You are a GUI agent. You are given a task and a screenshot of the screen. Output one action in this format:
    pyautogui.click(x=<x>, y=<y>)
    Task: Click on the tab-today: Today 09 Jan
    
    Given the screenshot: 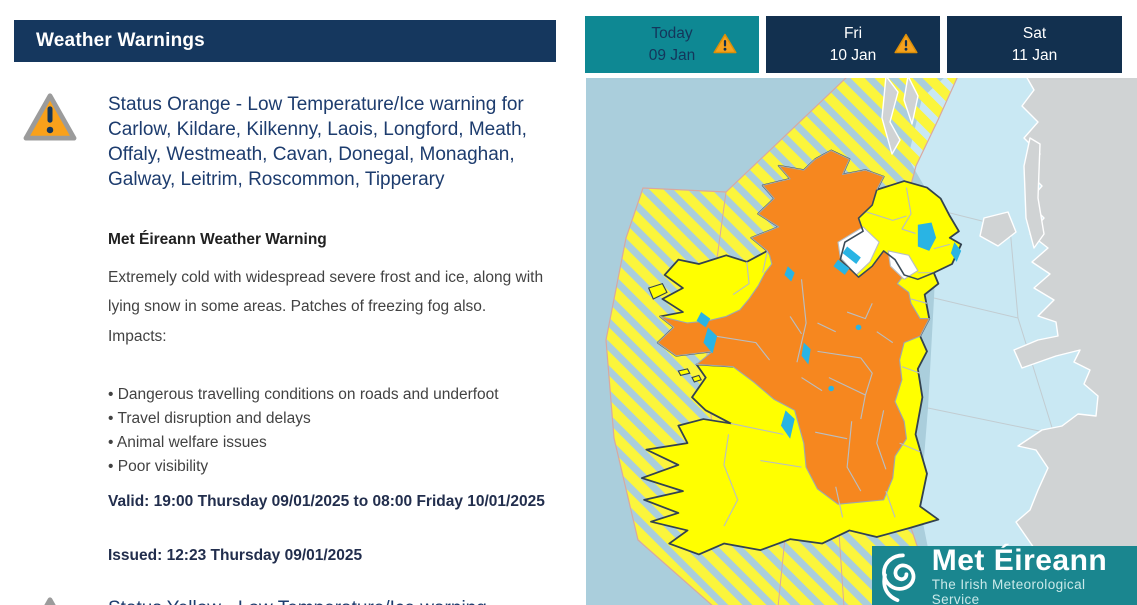 What is the action you would take?
    pyautogui.click(x=672, y=44)
    